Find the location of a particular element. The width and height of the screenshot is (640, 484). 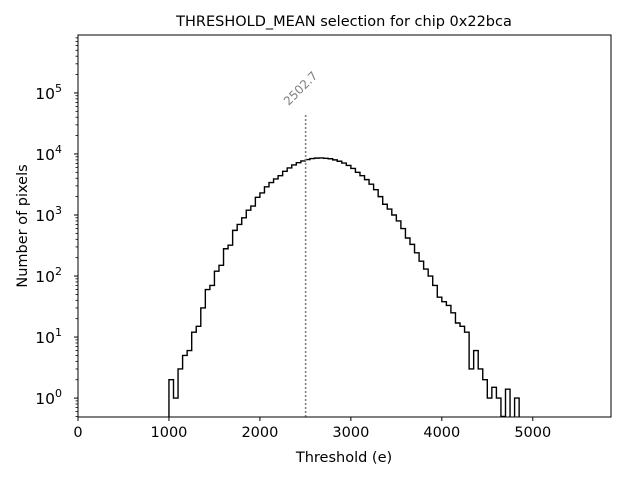

x-tick-label: 1000 is located at coordinates (169, 433).